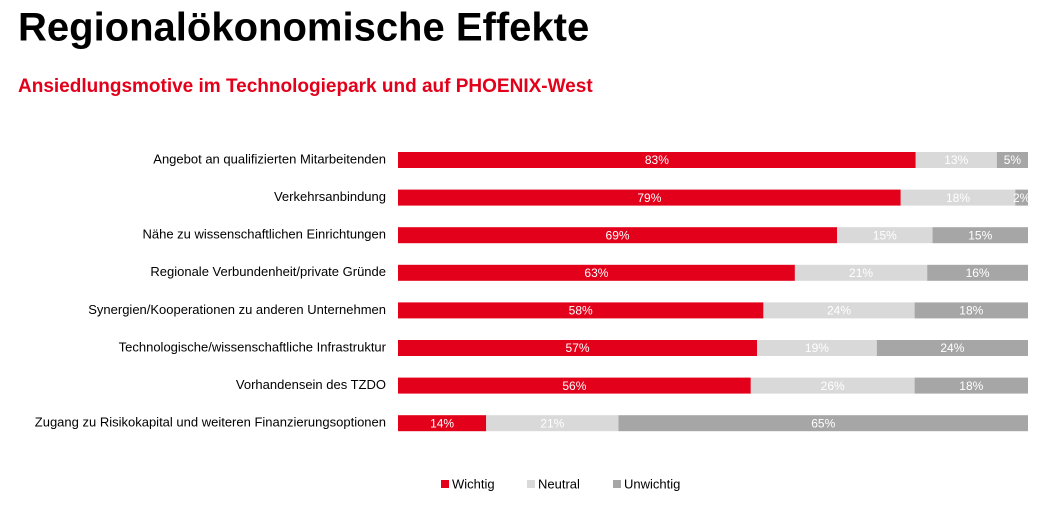 The width and height of the screenshot is (1050, 508). I want to click on value-label: 79%, so click(649, 198).